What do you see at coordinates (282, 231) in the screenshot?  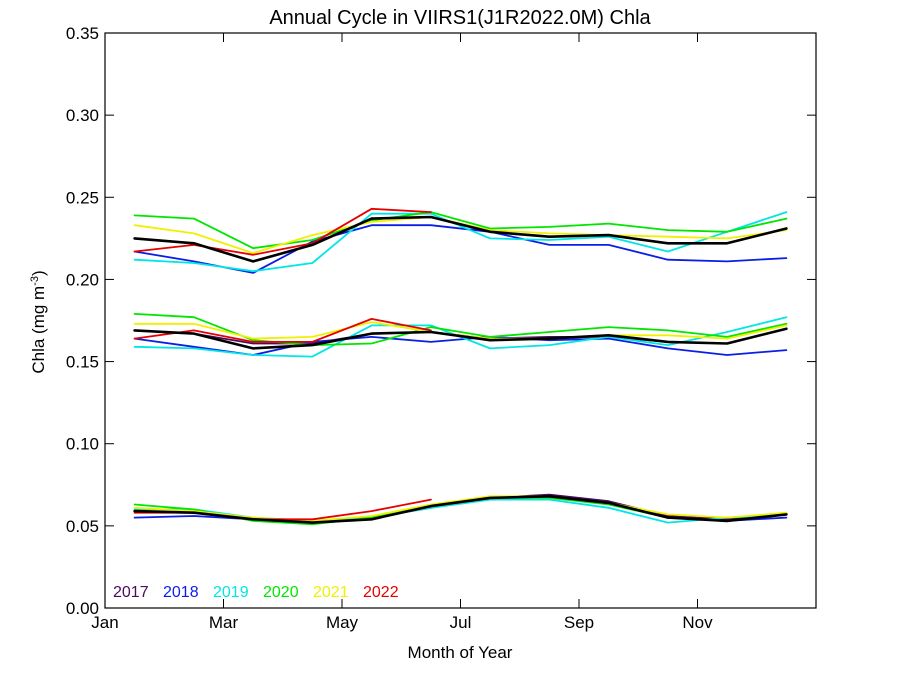 I see `series-line-2022-upper` at bounding box center [282, 231].